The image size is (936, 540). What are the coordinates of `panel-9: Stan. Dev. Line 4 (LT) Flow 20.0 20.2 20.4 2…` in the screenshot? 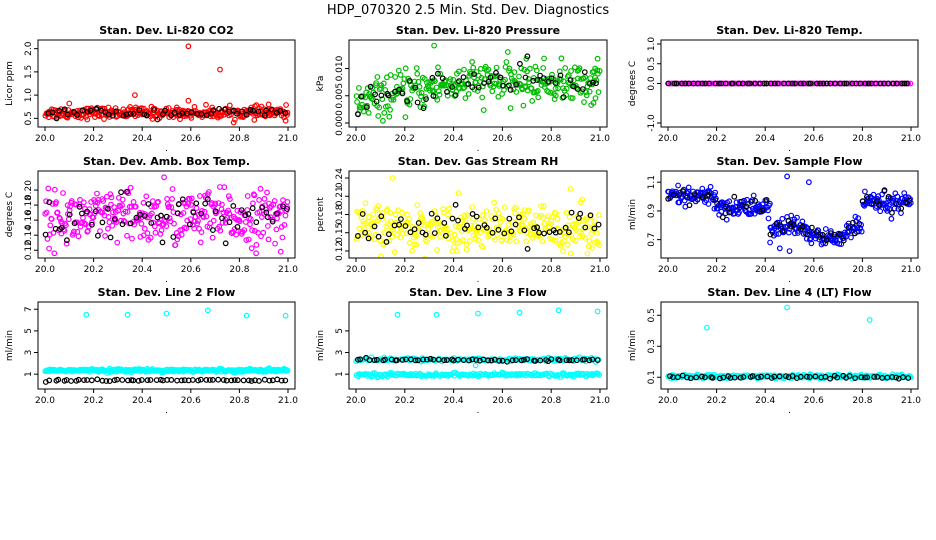 It's located at (774, 351).